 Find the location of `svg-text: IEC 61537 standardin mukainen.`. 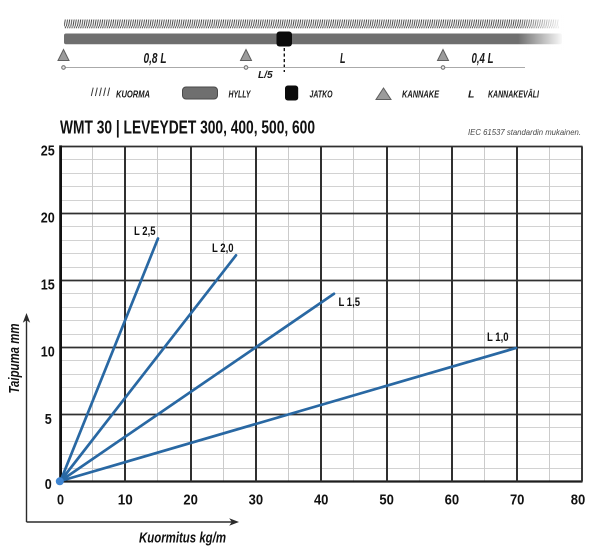

svg-text: IEC 61537 standardin mukainen. is located at coordinates (524, 132).